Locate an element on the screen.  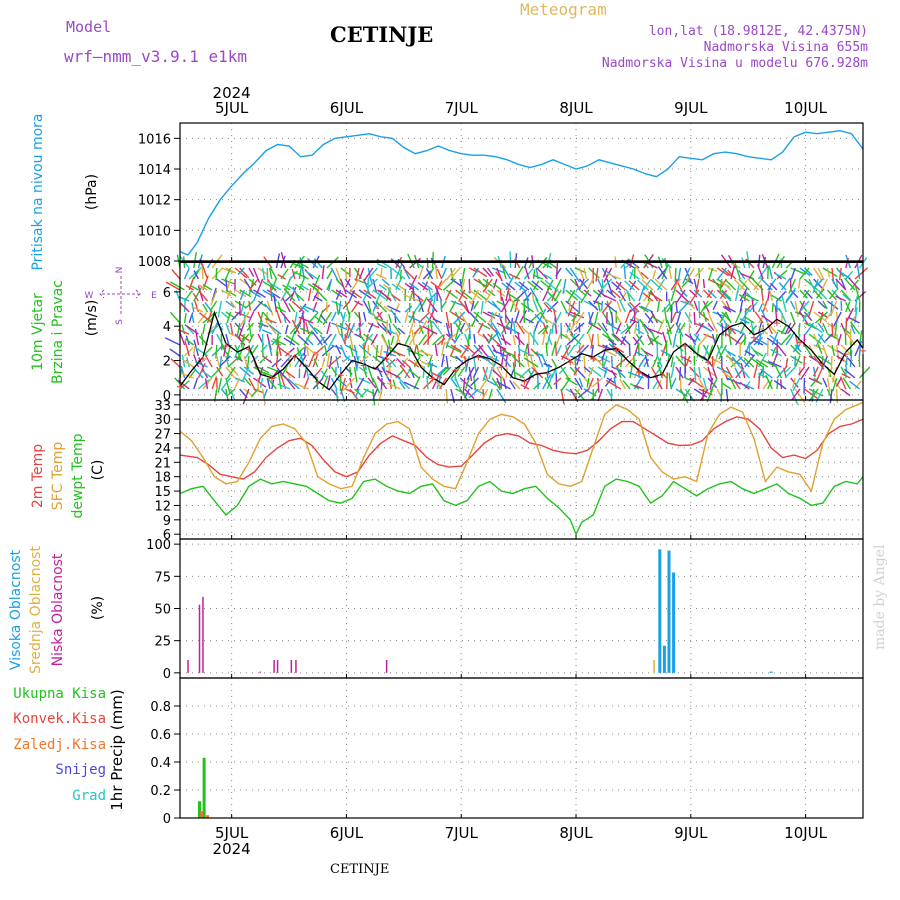
y-tick-label: 1016 is located at coordinates (154, 139).